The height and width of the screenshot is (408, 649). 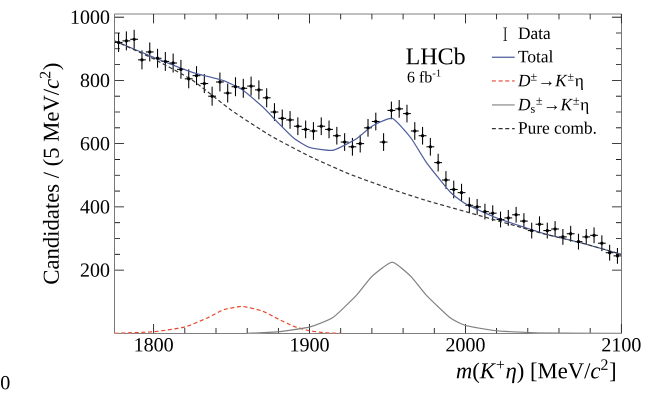 I want to click on x-tick-label: 1900, so click(x=310, y=345).